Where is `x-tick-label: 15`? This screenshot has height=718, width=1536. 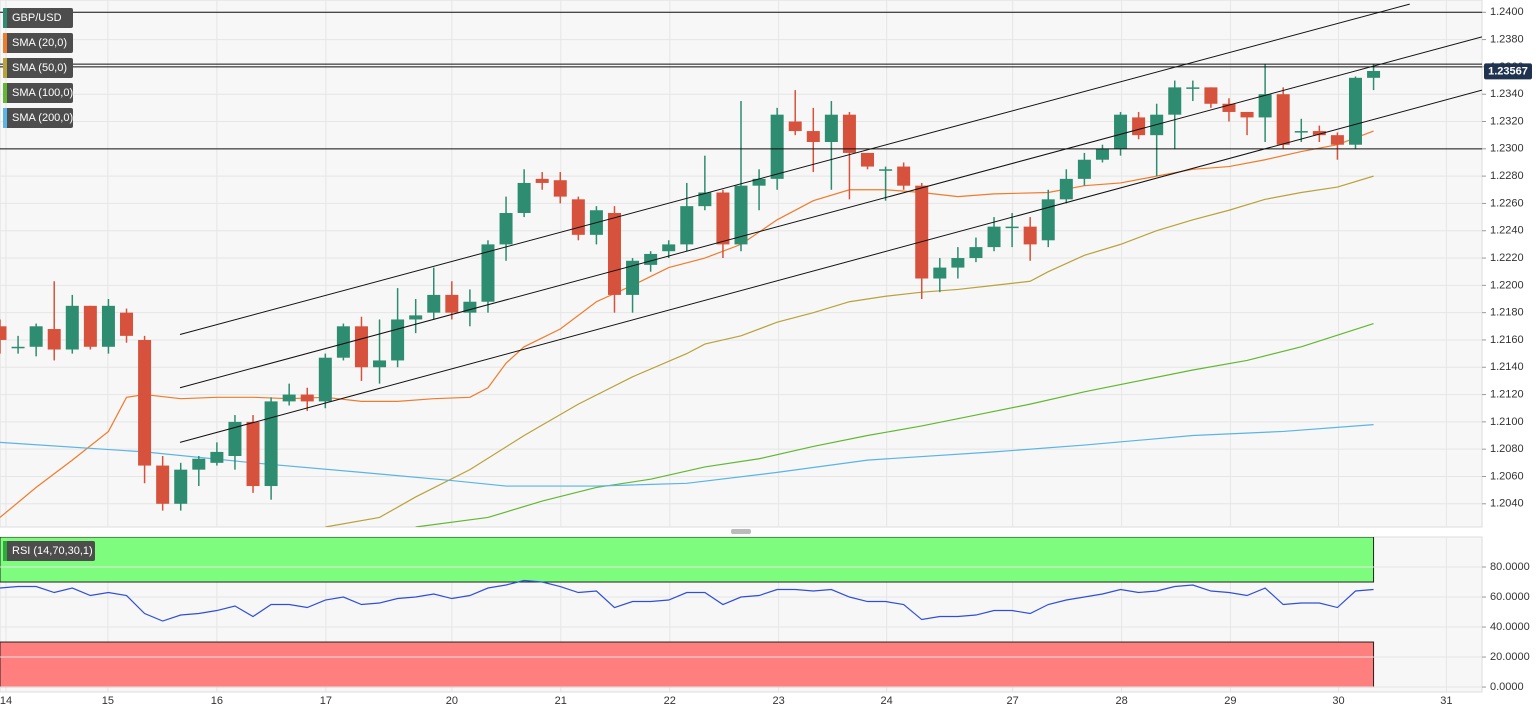 x-tick-label: 15 is located at coordinates (108, 701).